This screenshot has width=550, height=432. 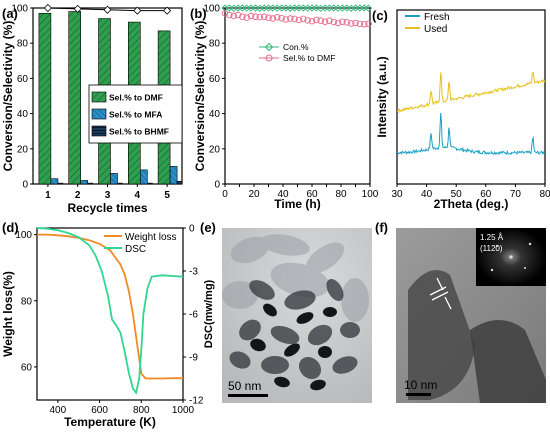 What do you see at coordinates (27, 367) in the screenshot?
I see `y-tick-label: 60` at bounding box center [27, 367].